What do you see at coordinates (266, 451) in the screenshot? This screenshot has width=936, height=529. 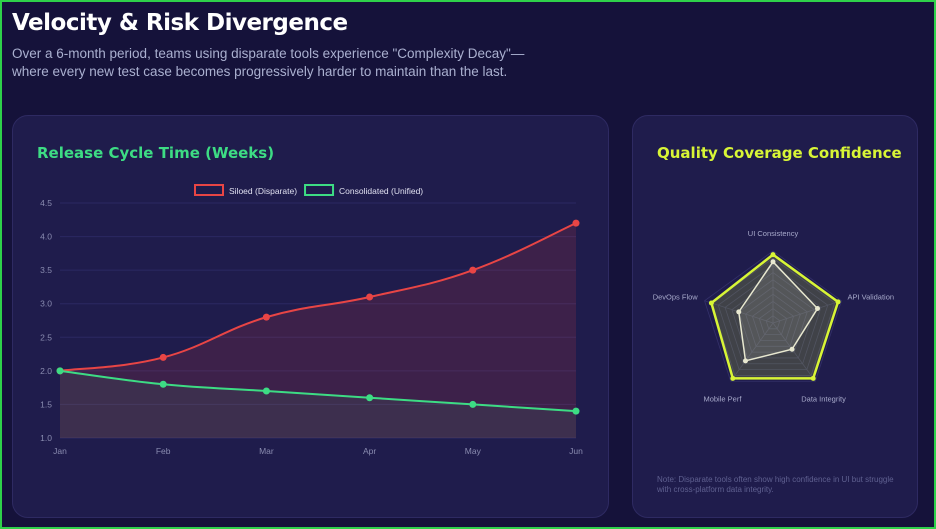 I see `x-tick-label: Mar` at bounding box center [266, 451].